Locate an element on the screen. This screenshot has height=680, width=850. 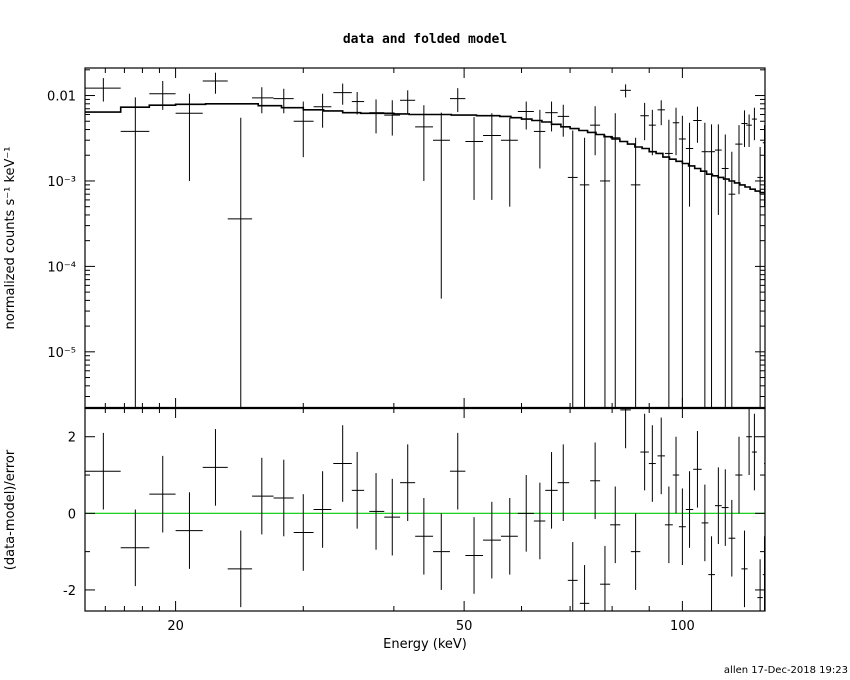
x-axis-label: Energy (keV) is located at coordinates (425, 644).